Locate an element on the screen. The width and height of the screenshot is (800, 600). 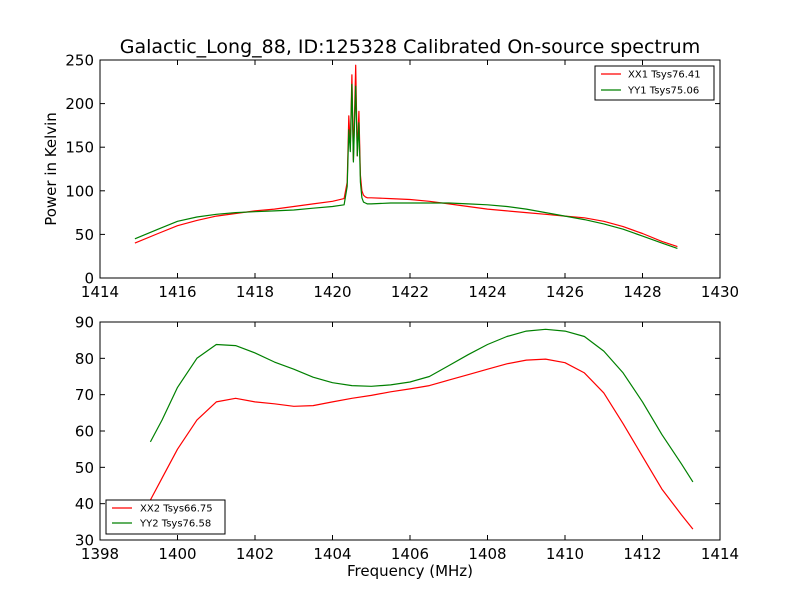
top-chart-legend-box is located at coordinates (654, 83).